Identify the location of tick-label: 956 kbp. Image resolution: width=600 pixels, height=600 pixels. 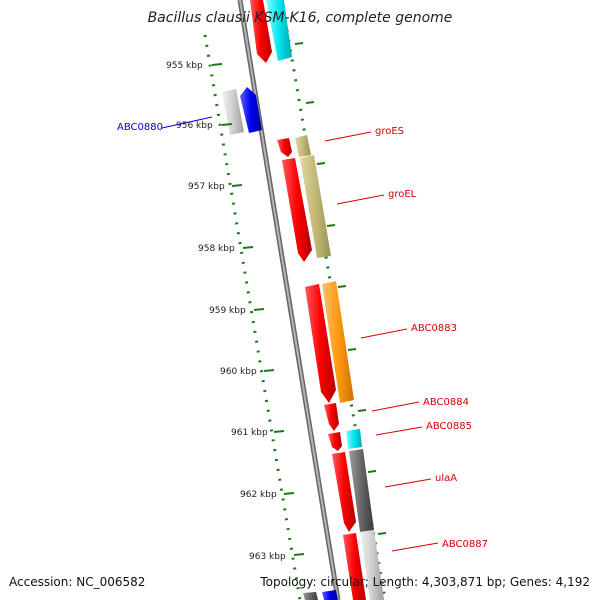
(194, 126).